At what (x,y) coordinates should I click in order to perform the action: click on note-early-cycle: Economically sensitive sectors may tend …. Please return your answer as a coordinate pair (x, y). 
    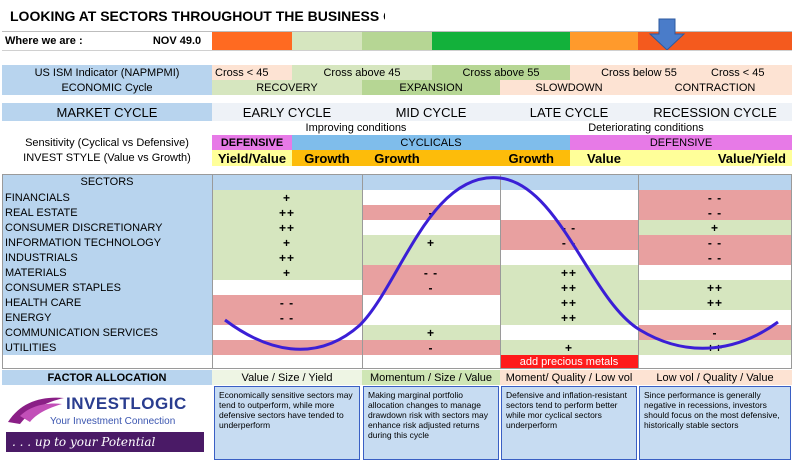
    Looking at the image, I should click on (287, 423).